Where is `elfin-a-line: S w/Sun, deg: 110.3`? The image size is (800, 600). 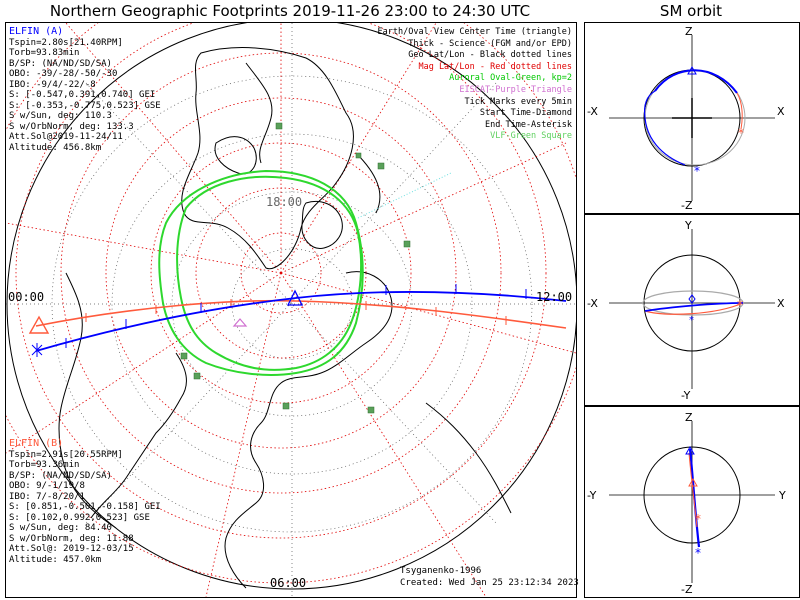
elfin-a-line: S w/Sun, deg: 110.3 is located at coordinates (60, 116).